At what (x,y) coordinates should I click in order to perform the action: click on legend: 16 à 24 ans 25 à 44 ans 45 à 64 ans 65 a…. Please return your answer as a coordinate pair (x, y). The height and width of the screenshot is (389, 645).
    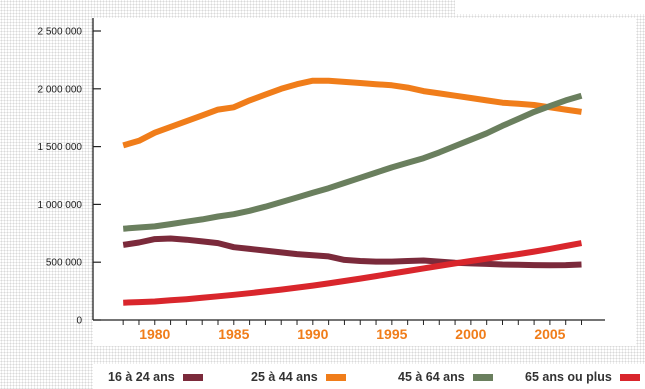
    Looking at the image, I should click on (369, 376).